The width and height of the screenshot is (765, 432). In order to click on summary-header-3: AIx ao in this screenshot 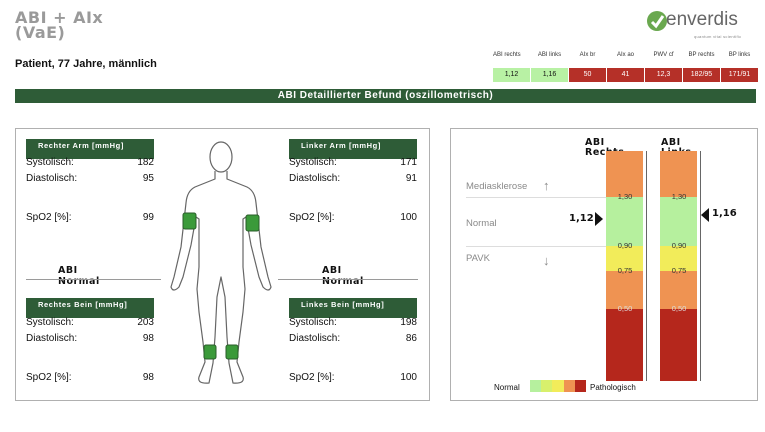, I will do `click(625, 55)`.